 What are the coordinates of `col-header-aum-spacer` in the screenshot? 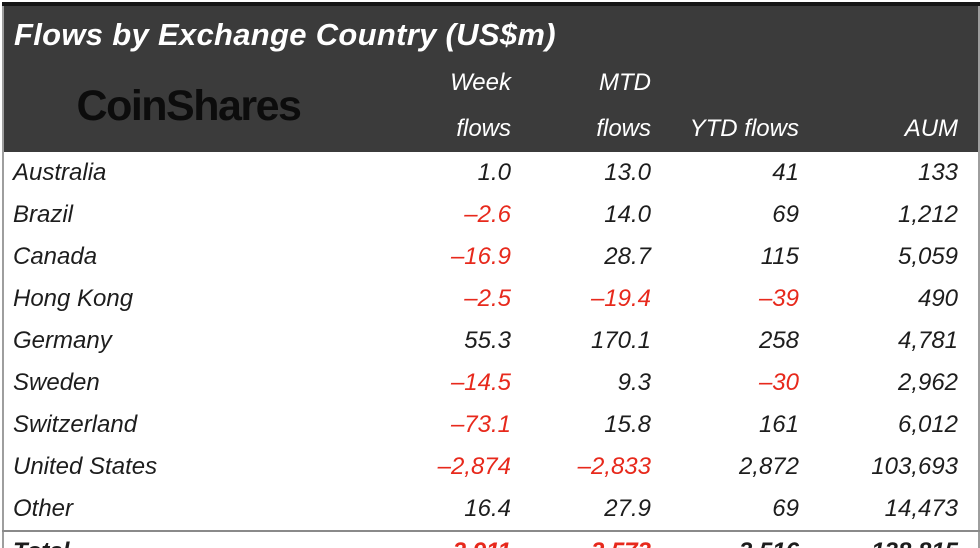 It's located at (899, 83).